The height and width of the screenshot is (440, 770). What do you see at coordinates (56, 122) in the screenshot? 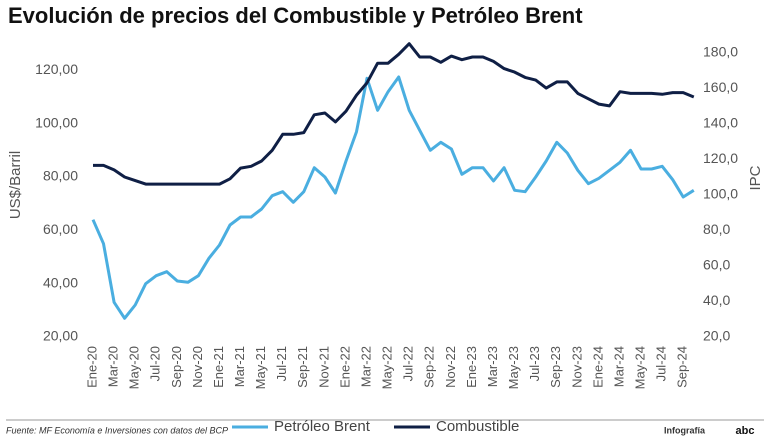
I see `y-tick-label: 100,00` at bounding box center [56, 122].